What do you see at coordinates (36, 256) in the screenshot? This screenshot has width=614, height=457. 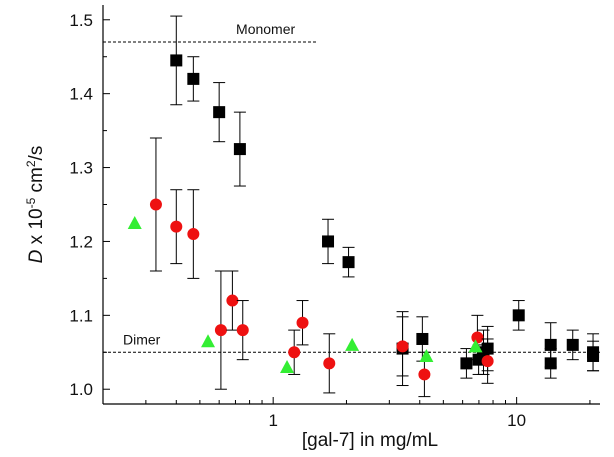 I see `y-label-part: D` at bounding box center [36, 256].